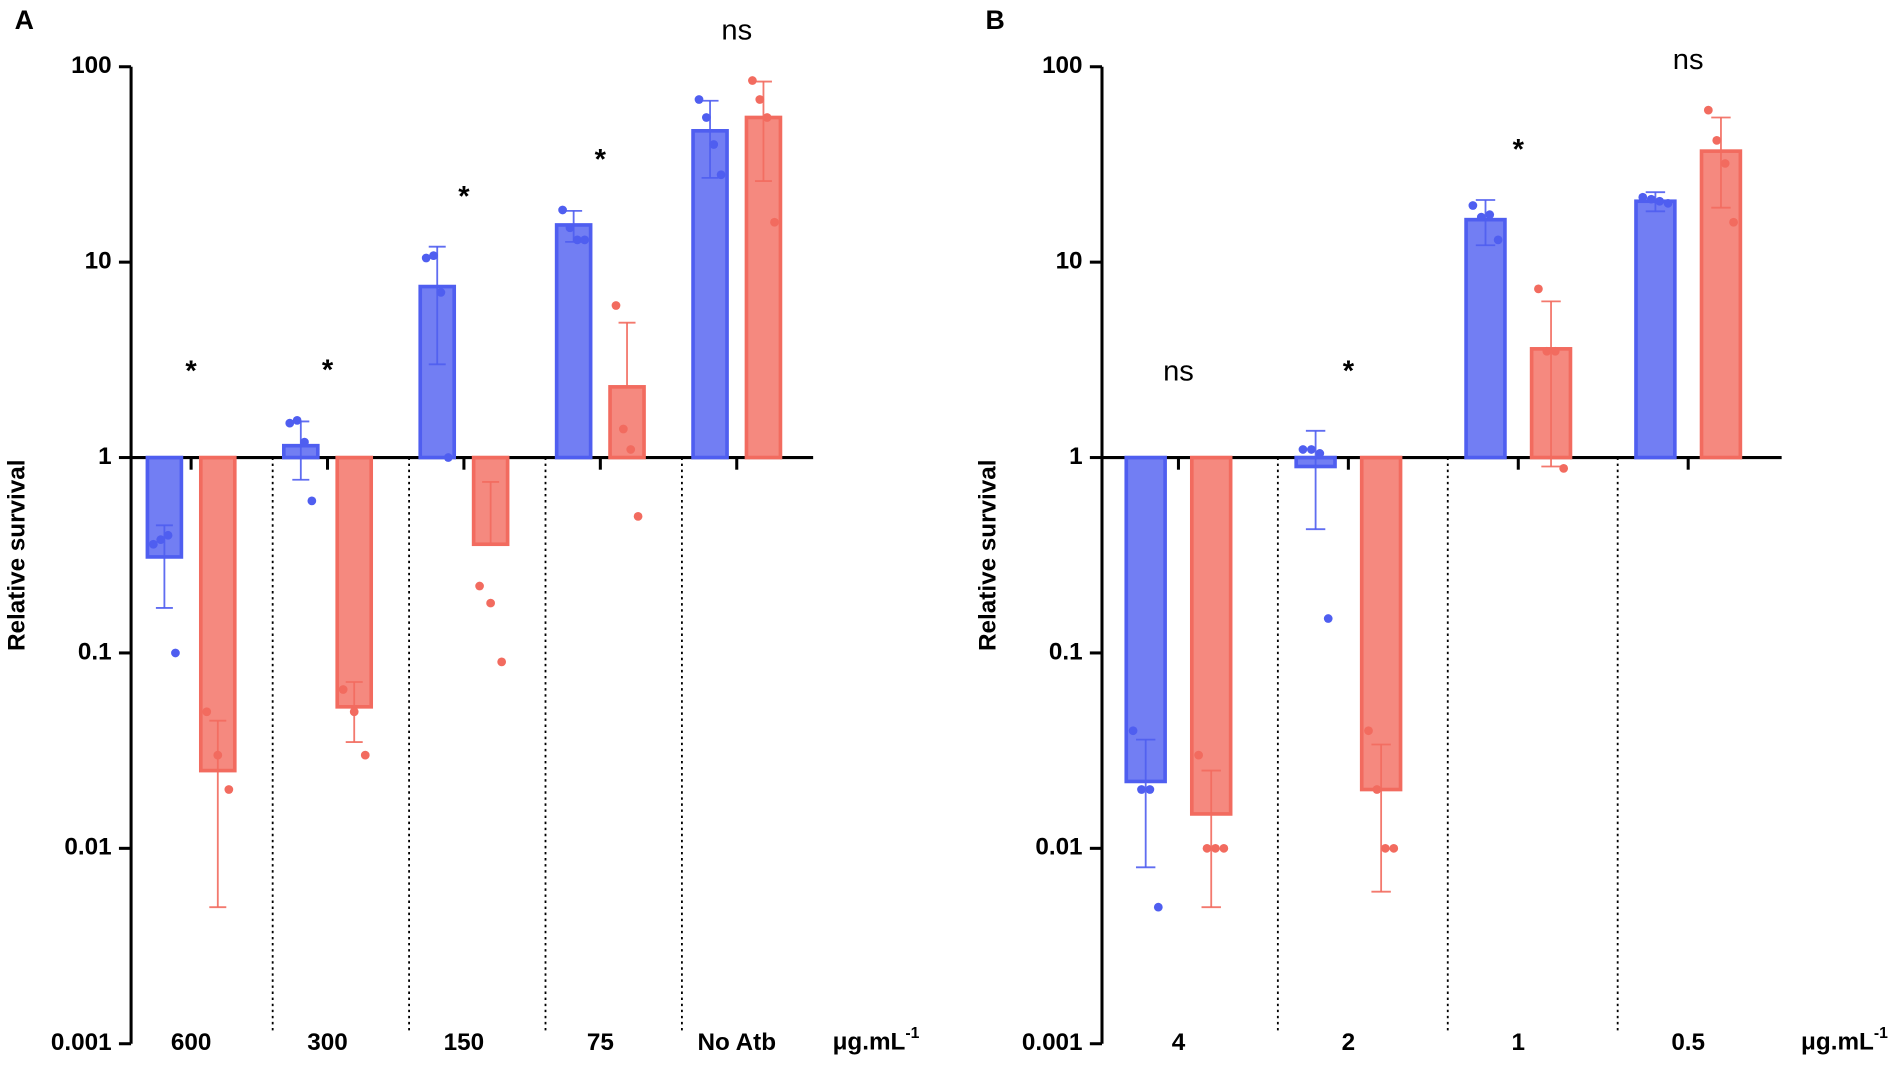 The height and width of the screenshot is (1065, 1903). What do you see at coordinates (1688, 1042) in the screenshot?
I see `x-tick-label: 0.5` at bounding box center [1688, 1042].